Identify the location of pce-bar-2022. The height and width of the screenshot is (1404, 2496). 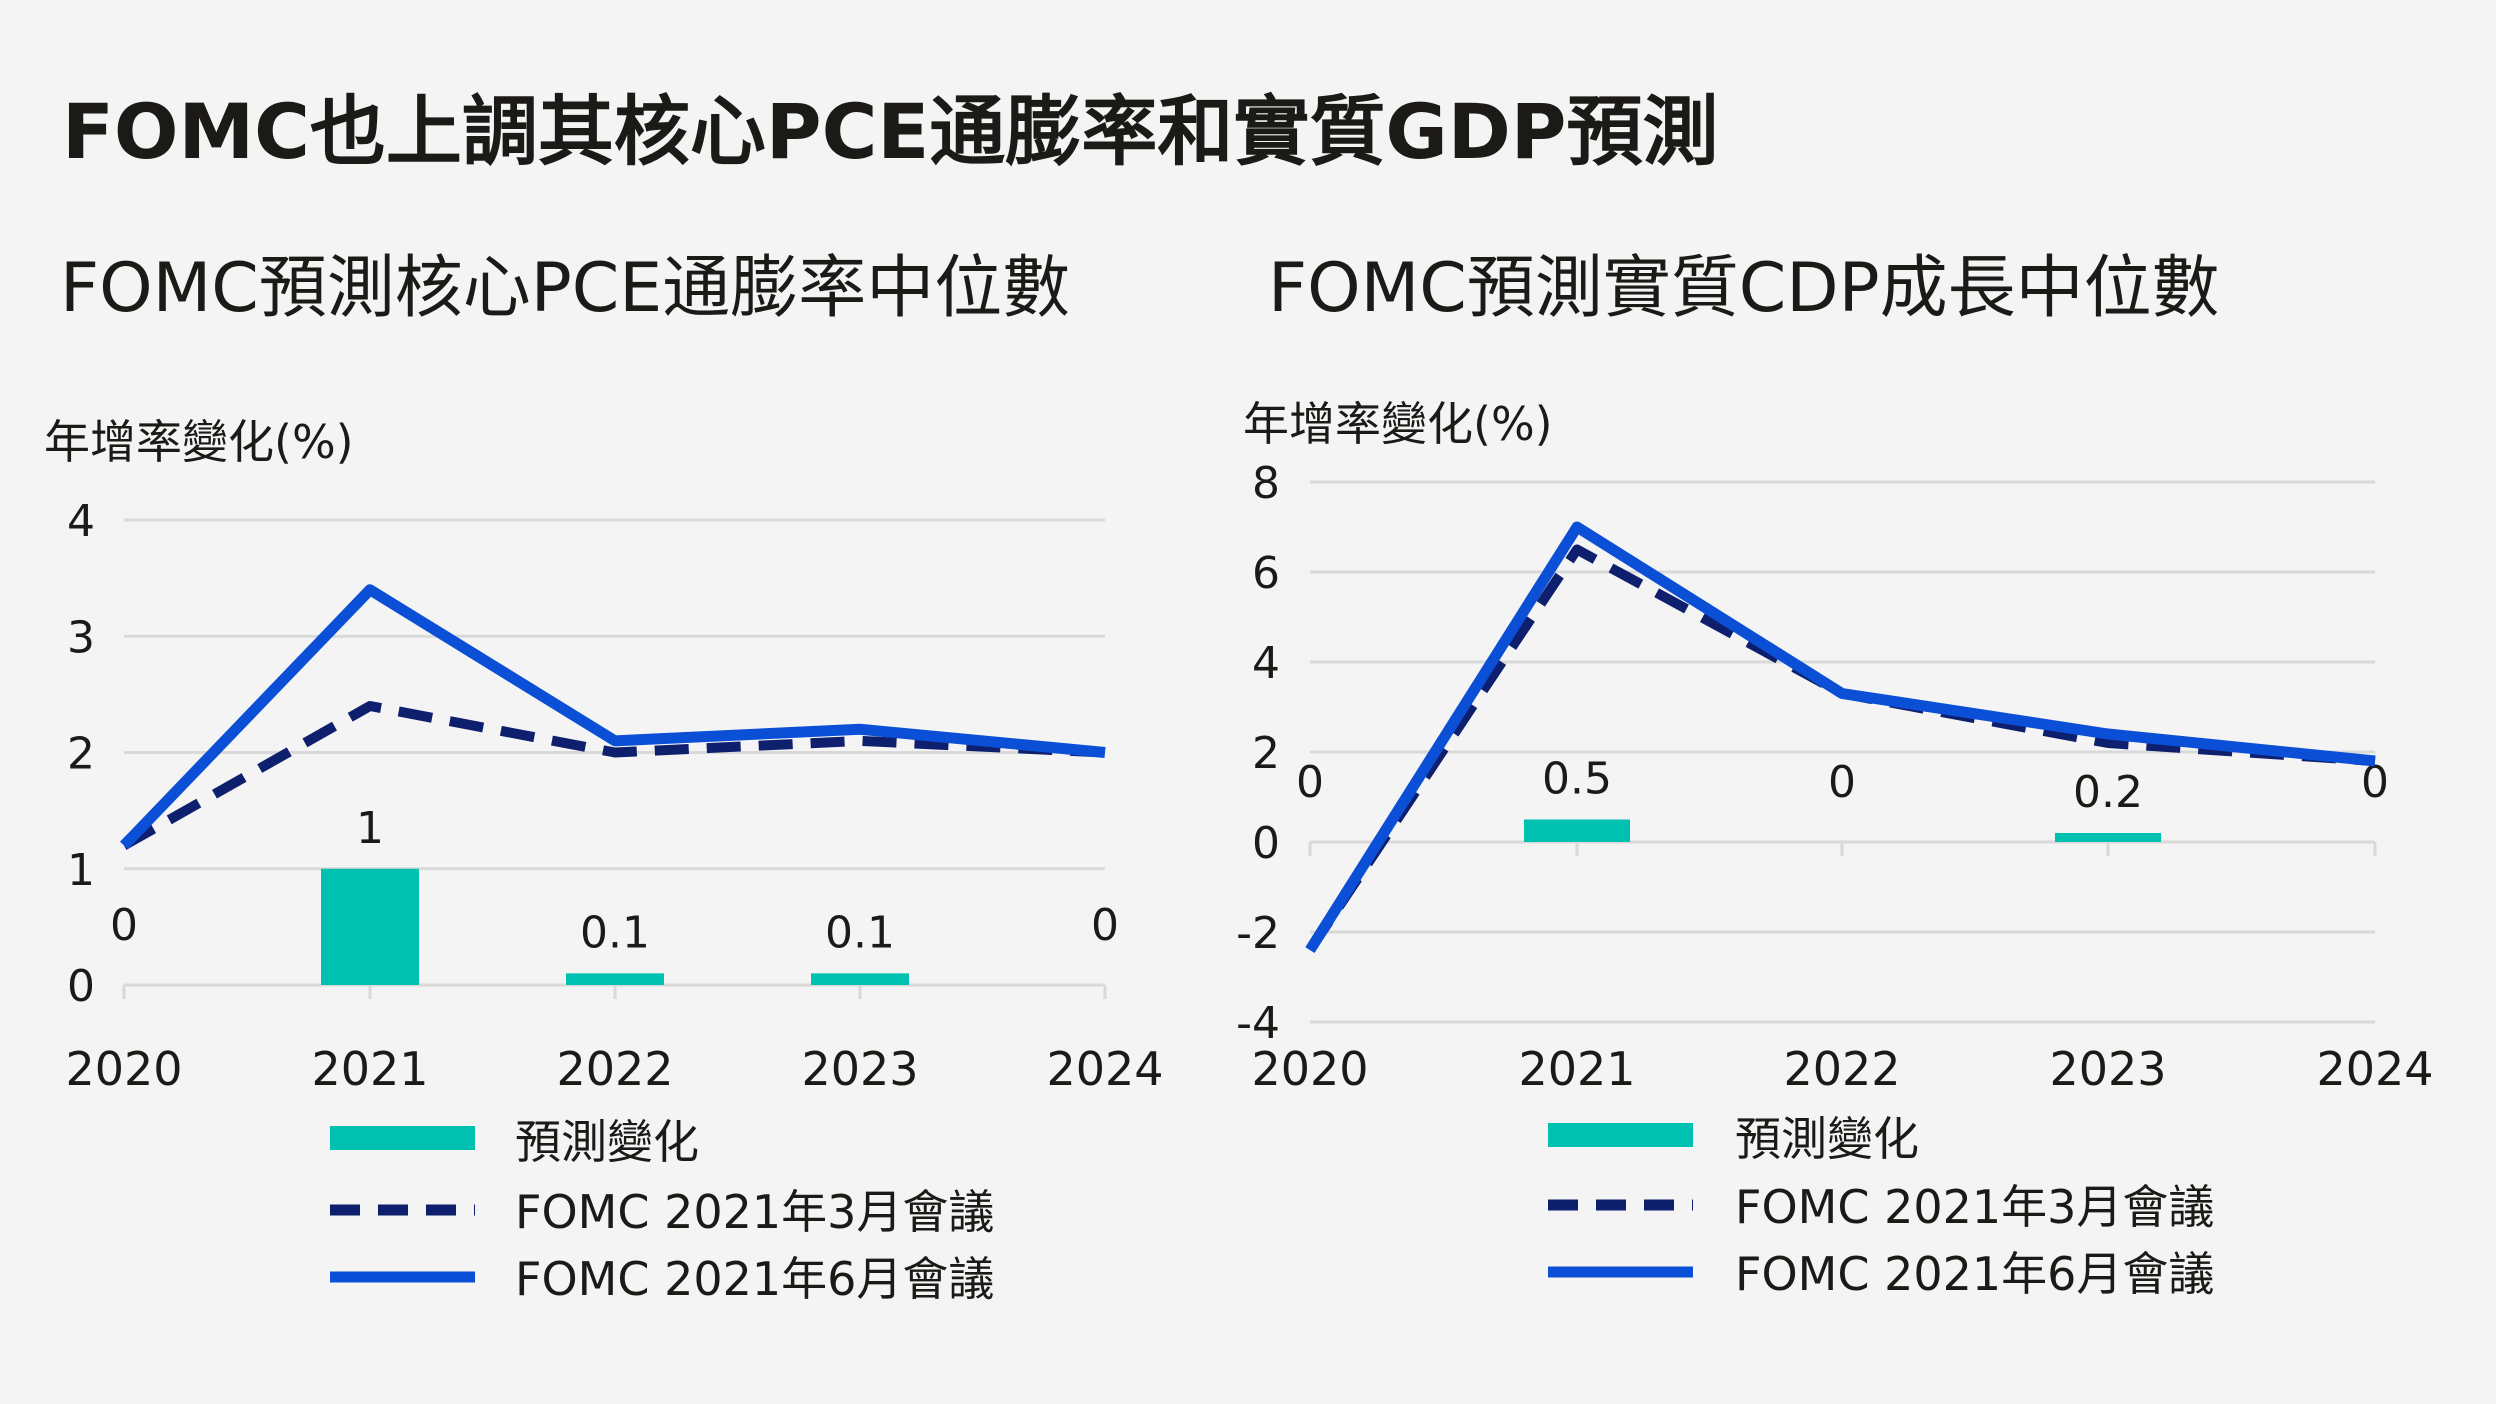
(615, 979).